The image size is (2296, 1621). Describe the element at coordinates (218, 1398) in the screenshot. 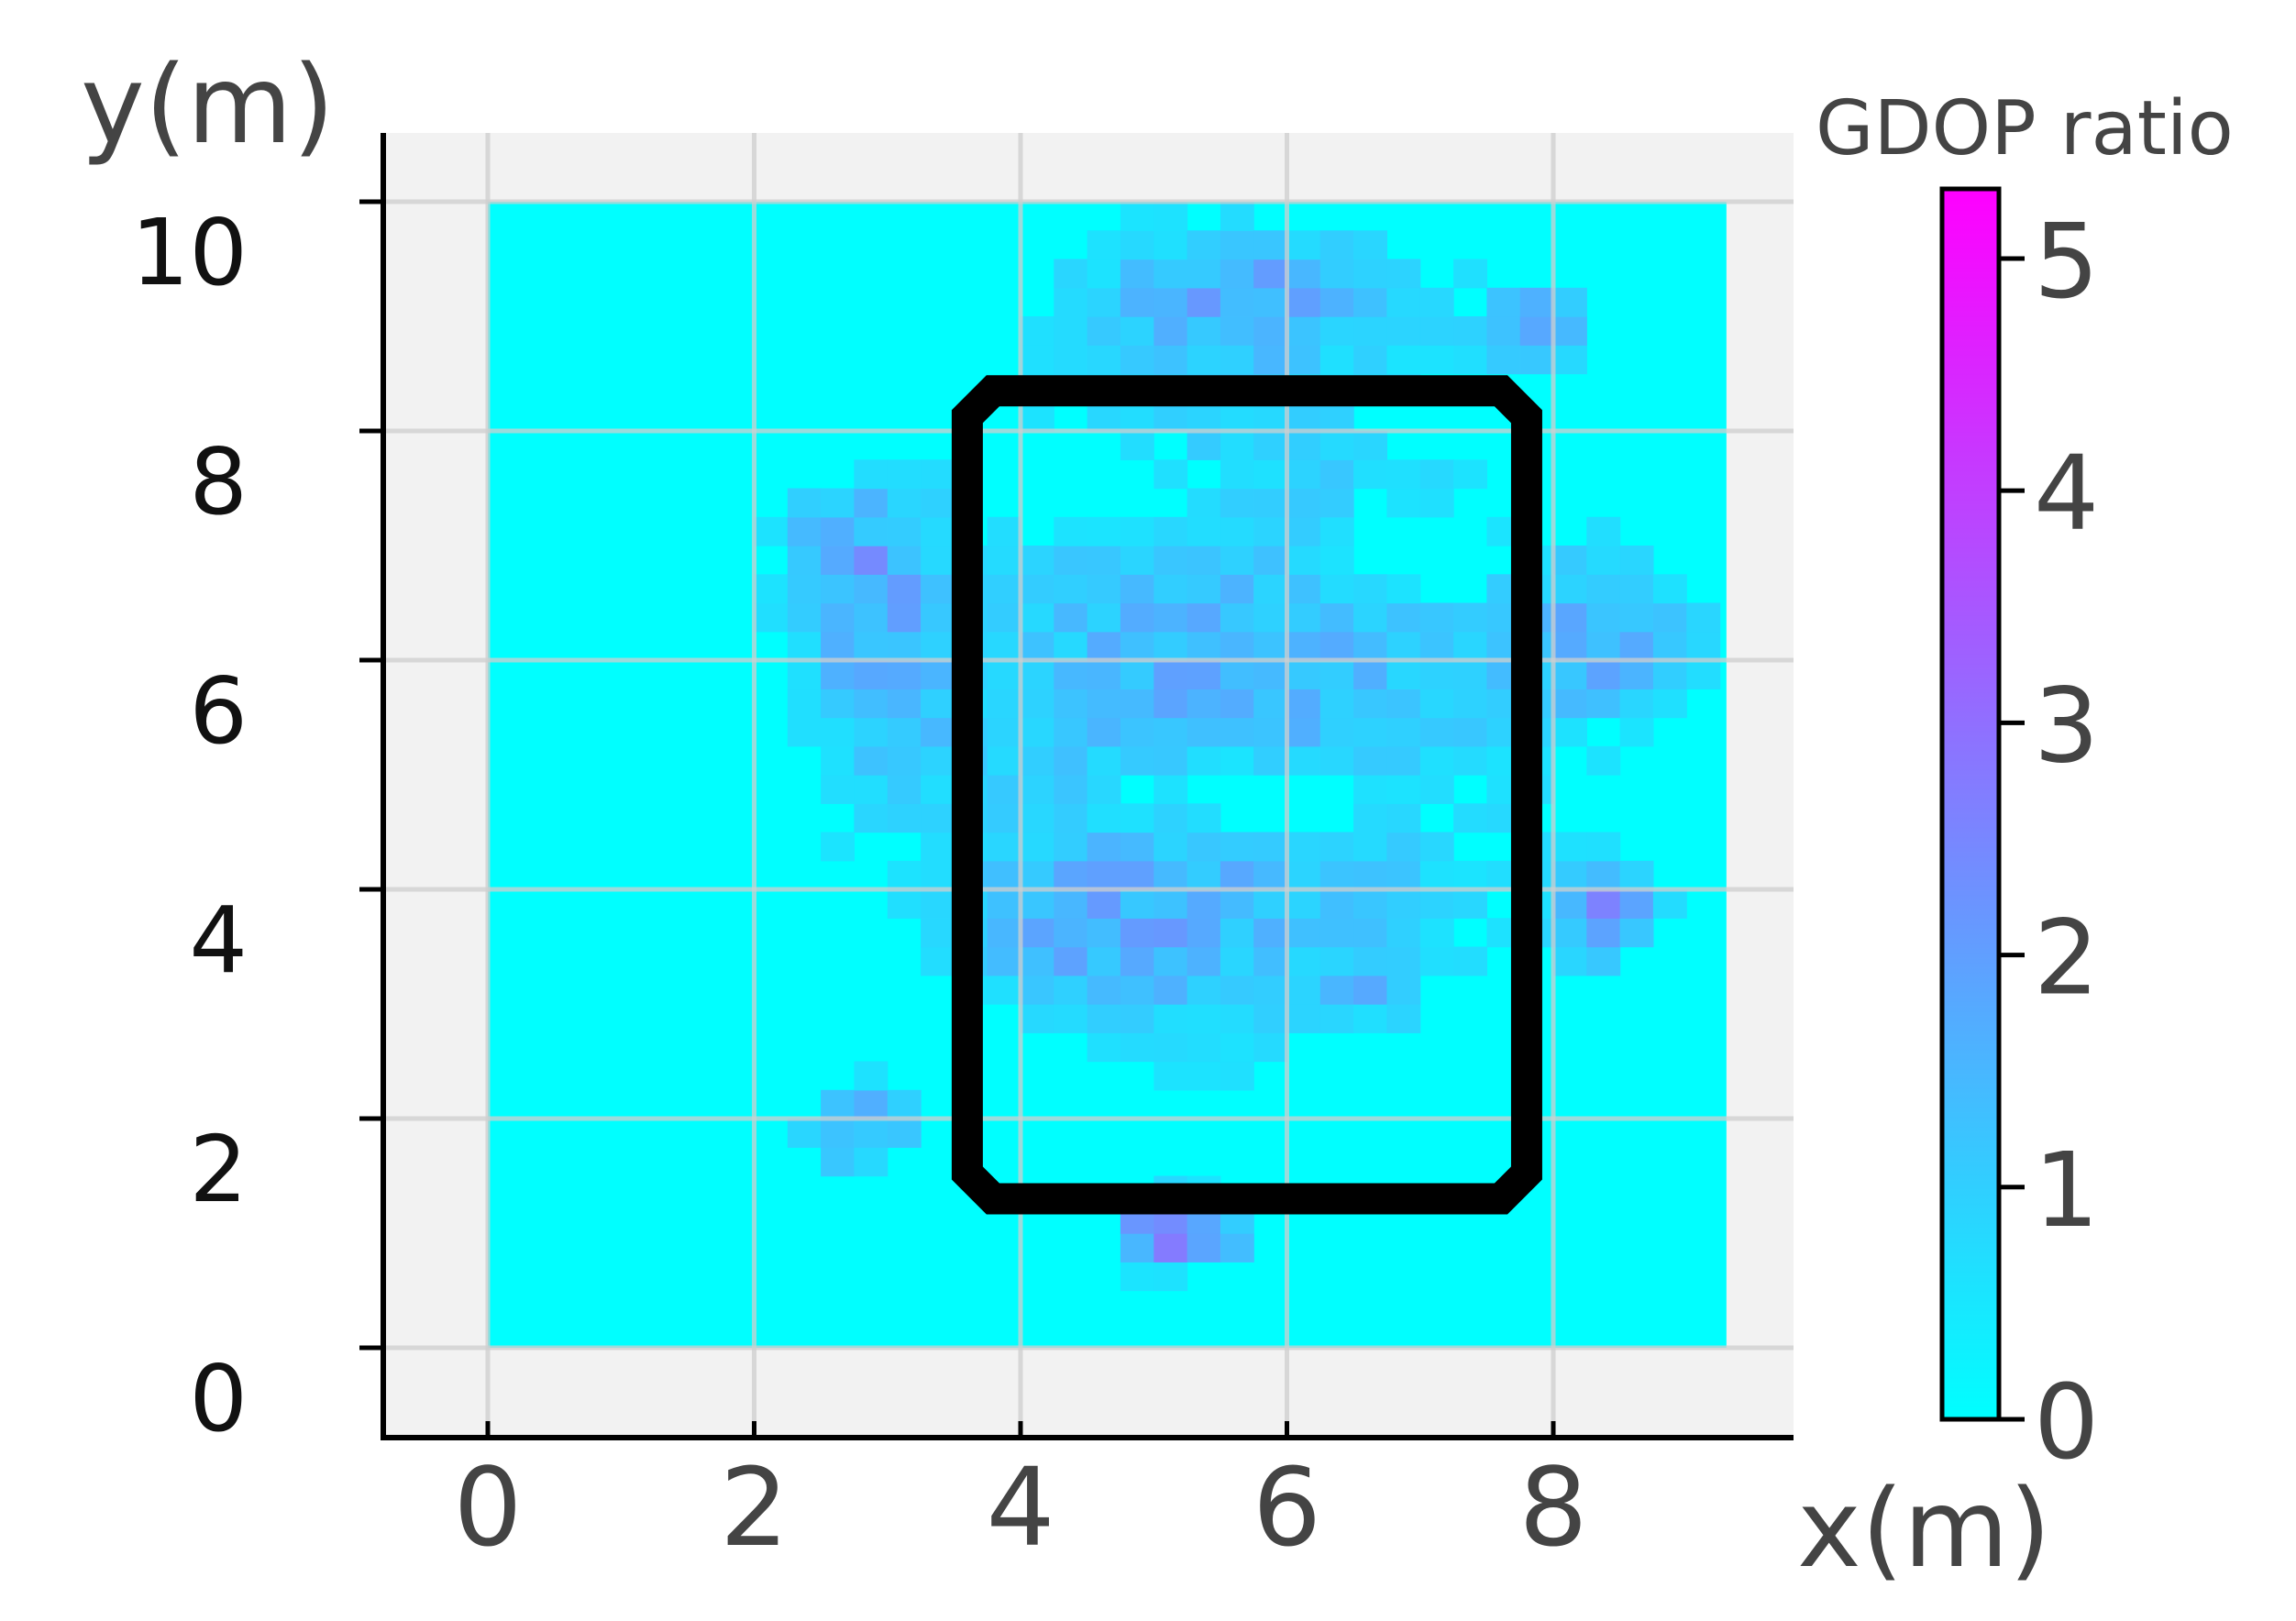

I see `y-tick-label: 0` at that location.